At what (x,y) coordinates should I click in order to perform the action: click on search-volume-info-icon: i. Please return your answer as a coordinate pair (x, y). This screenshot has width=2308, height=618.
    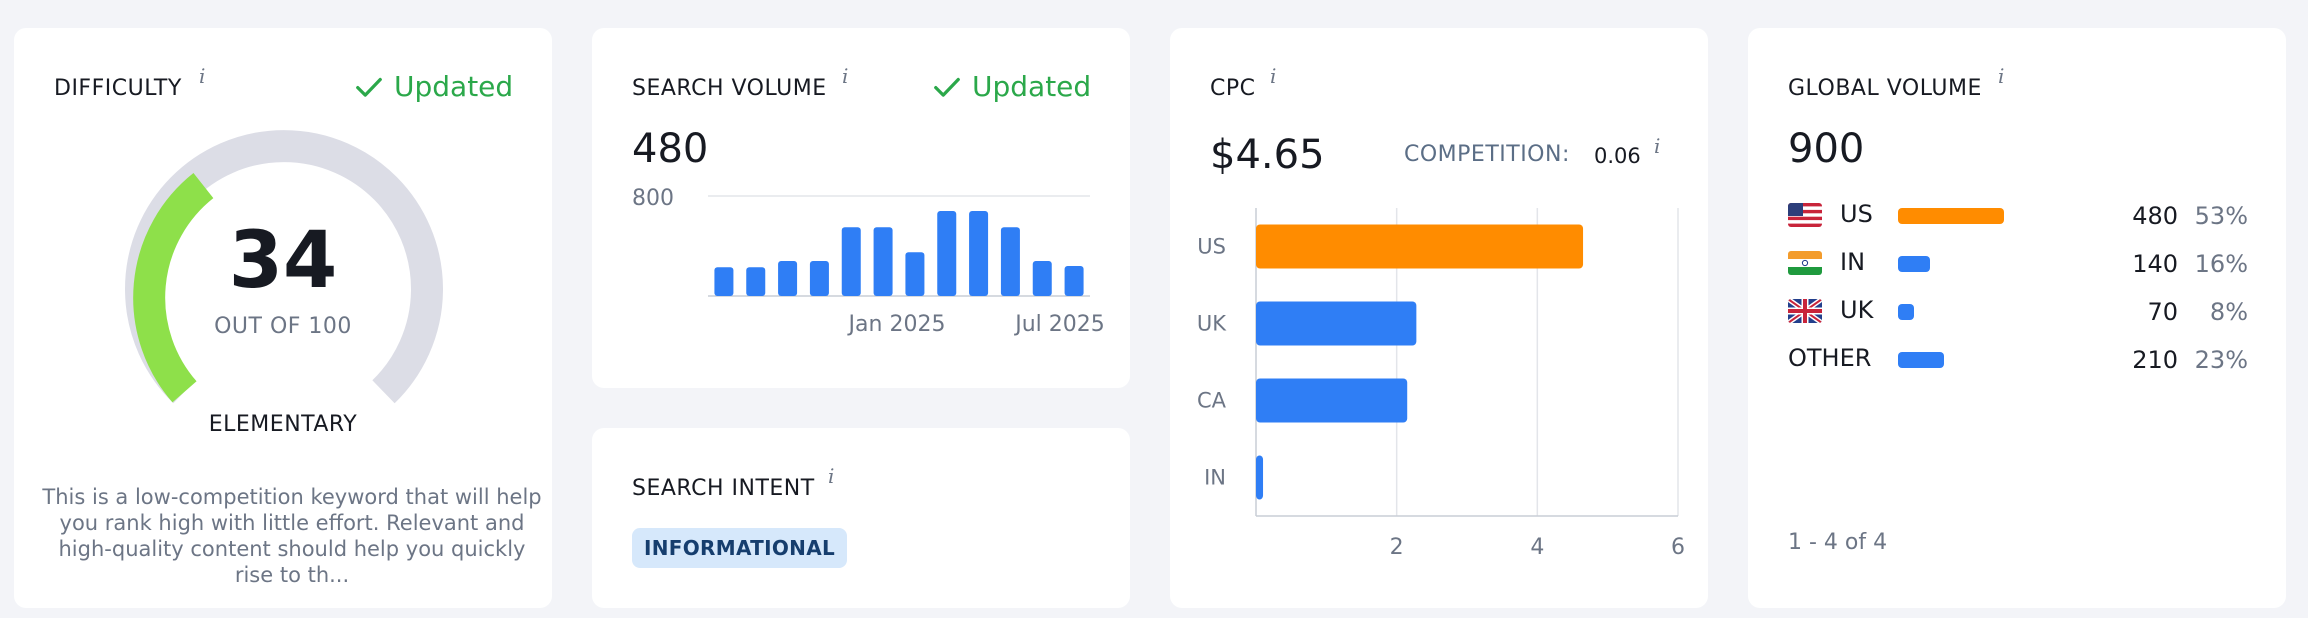
    Looking at the image, I should click on (845, 76).